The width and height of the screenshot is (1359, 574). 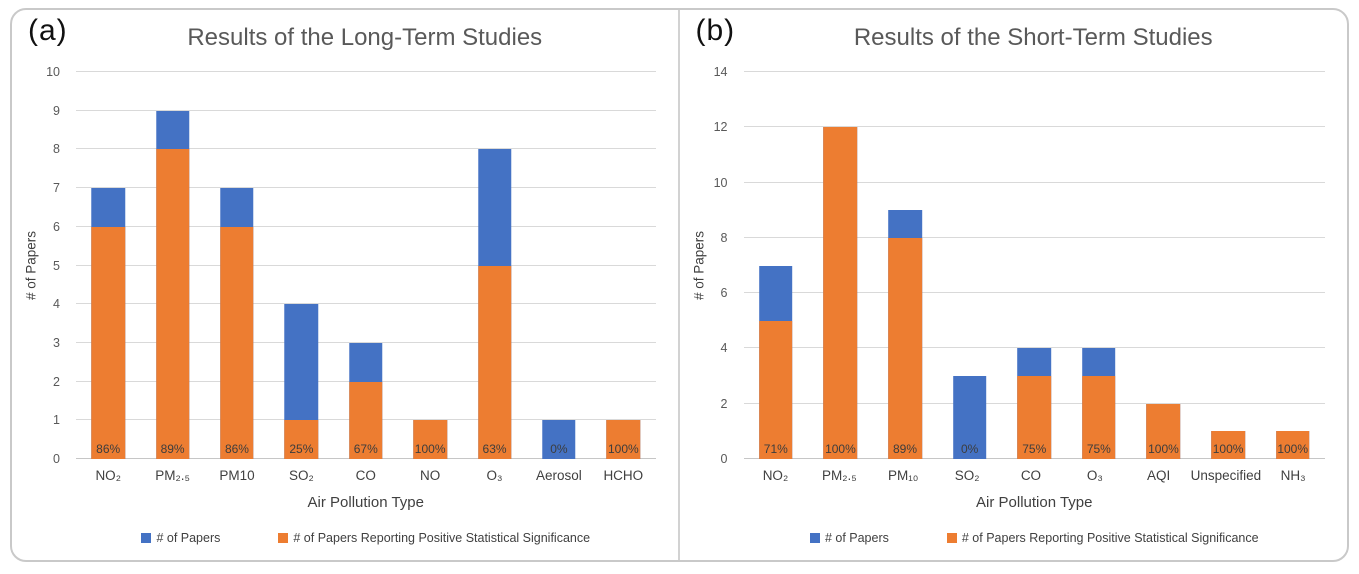 What do you see at coordinates (623, 475) in the screenshot?
I see `x-tick-label: HCHO` at bounding box center [623, 475].